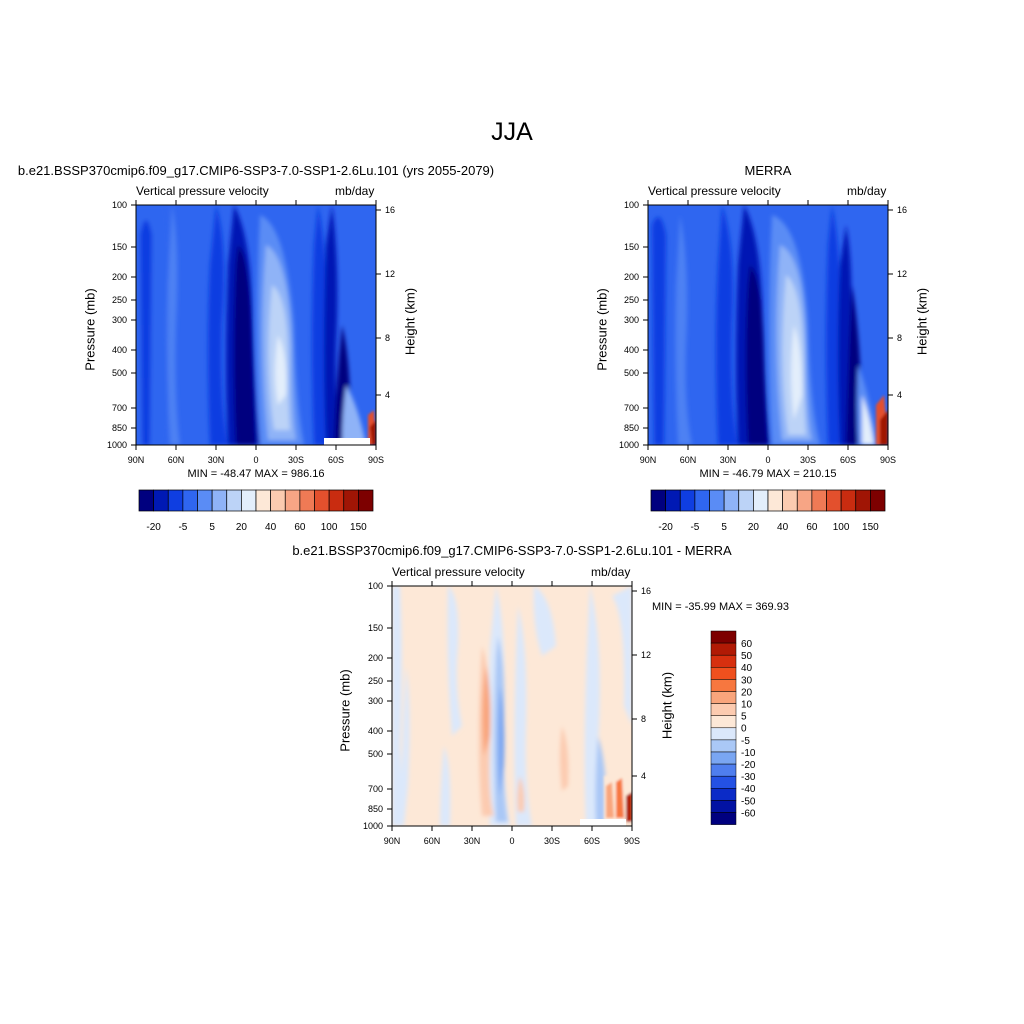  What do you see at coordinates (336, 460) in the screenshot?
I see `panel-1-xtick-label: 60S` at bounding box center [336, 460].